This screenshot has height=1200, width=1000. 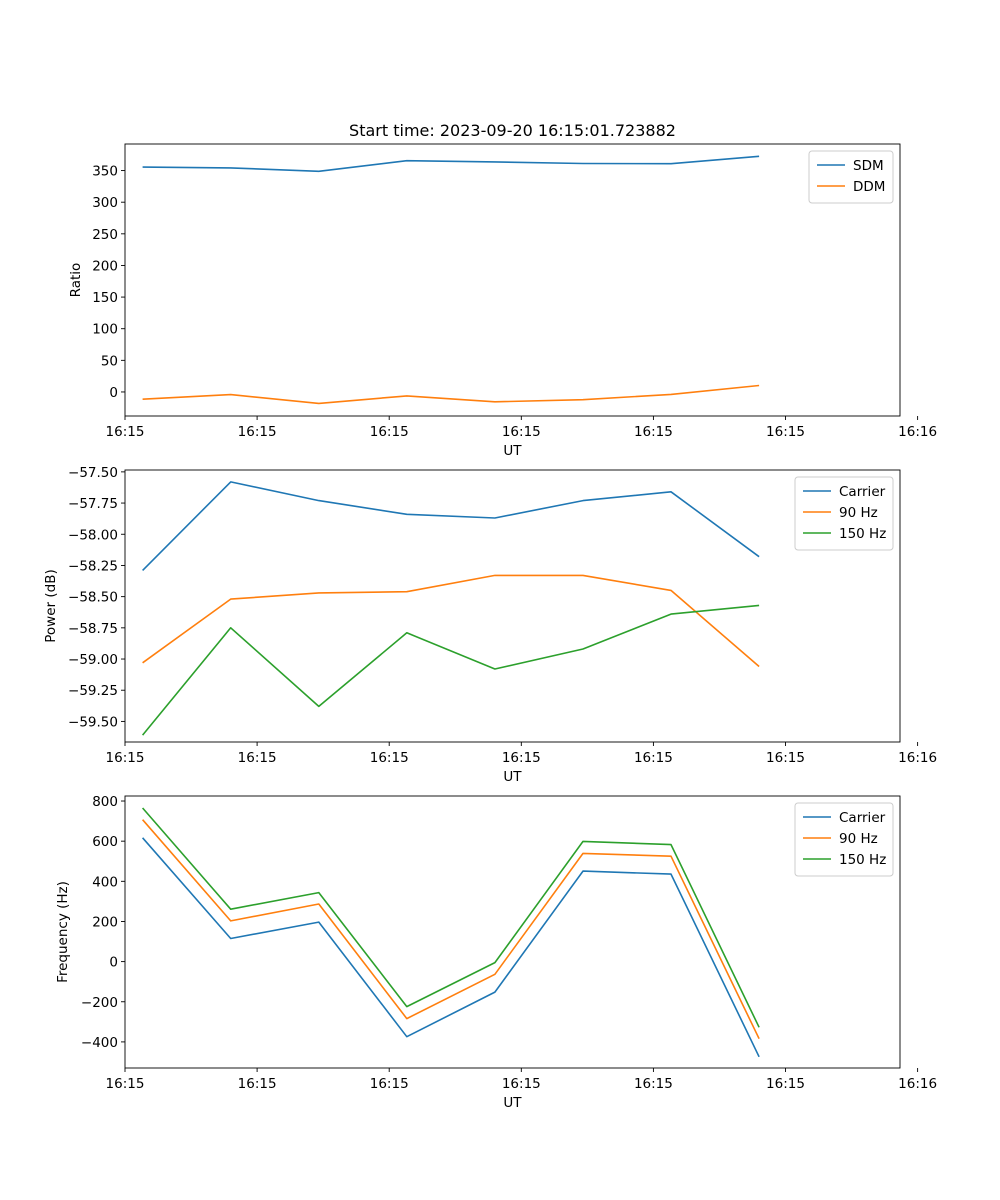 What do you see at coordinates (76, 280) in the screenshot?
I see `y-axis-label: Ratio` at bounding box center [76, 280].